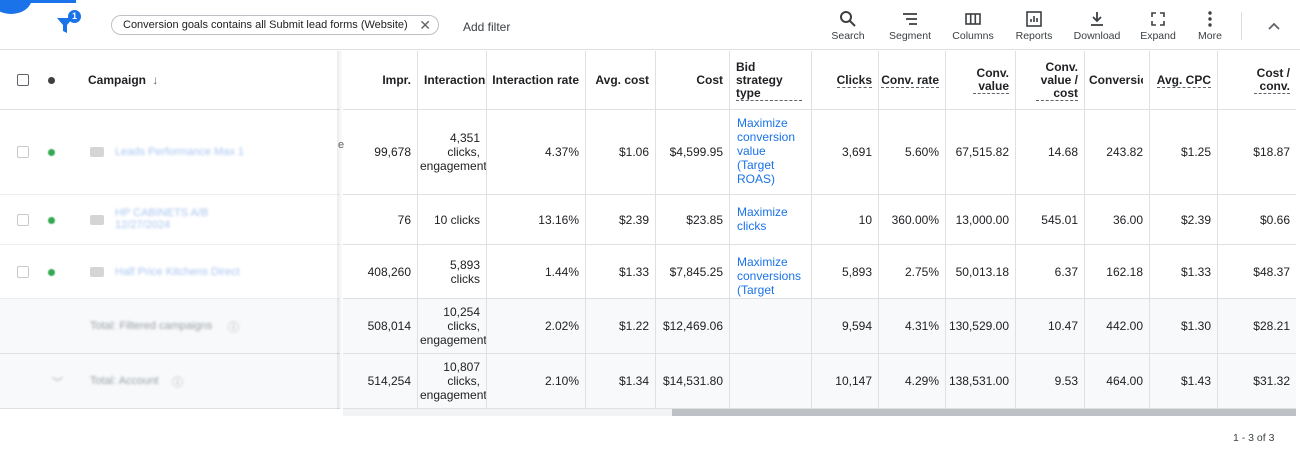 The width and height of the screenshot is (1300, 456). Describe the element at coordinates (1097, 36) in the screenshot. I see `download-label: Download` at that location.